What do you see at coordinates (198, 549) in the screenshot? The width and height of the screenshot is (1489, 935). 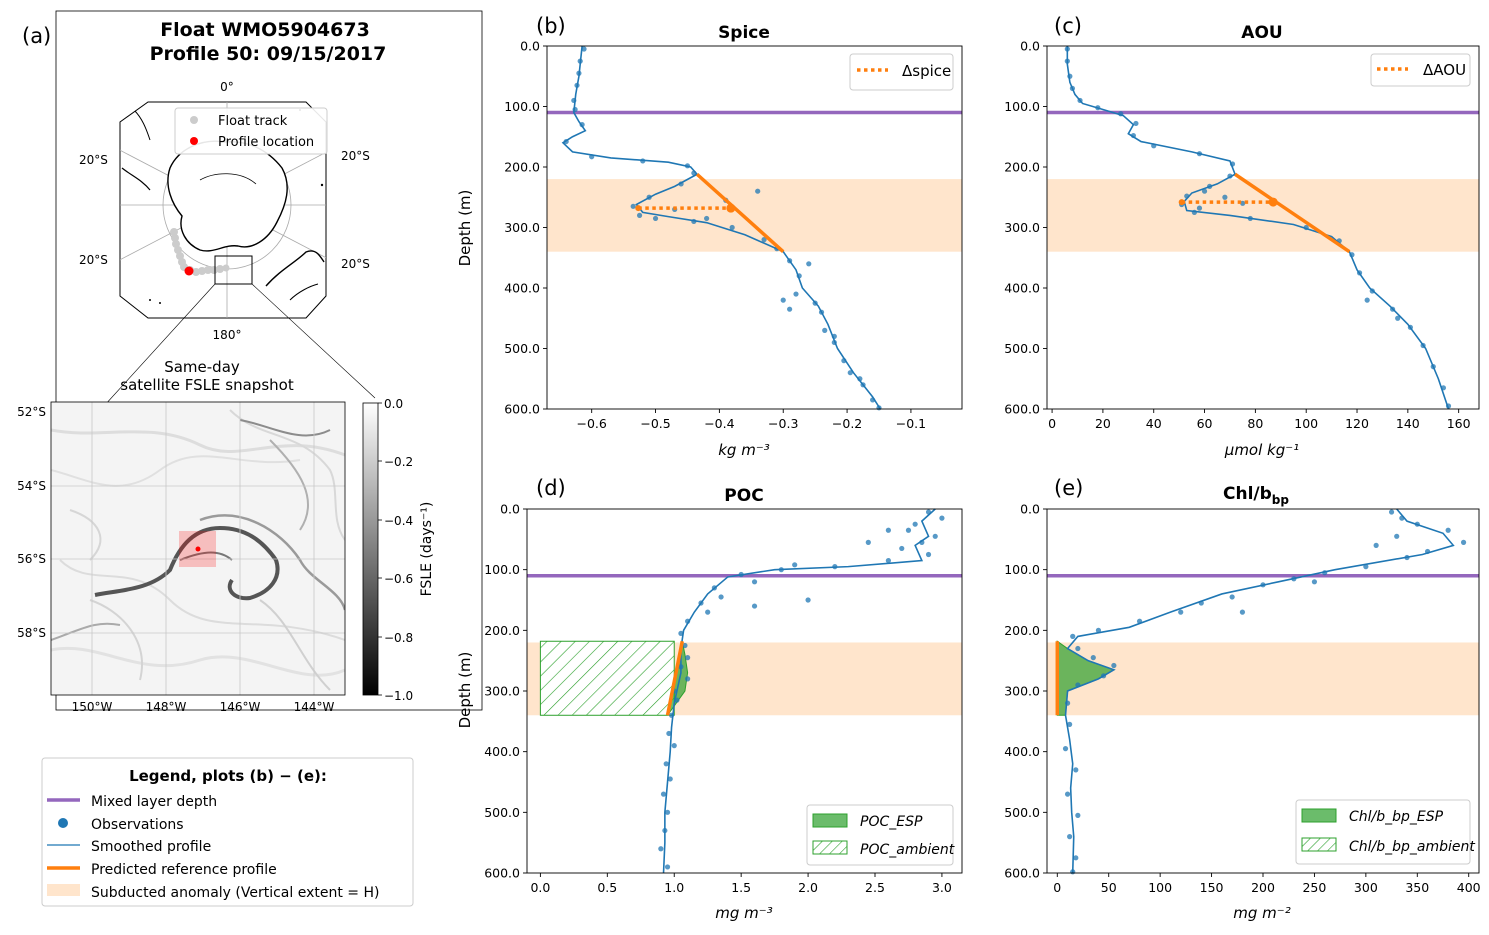 I see `inset-profile-marker` at bounding box center [198, 549].